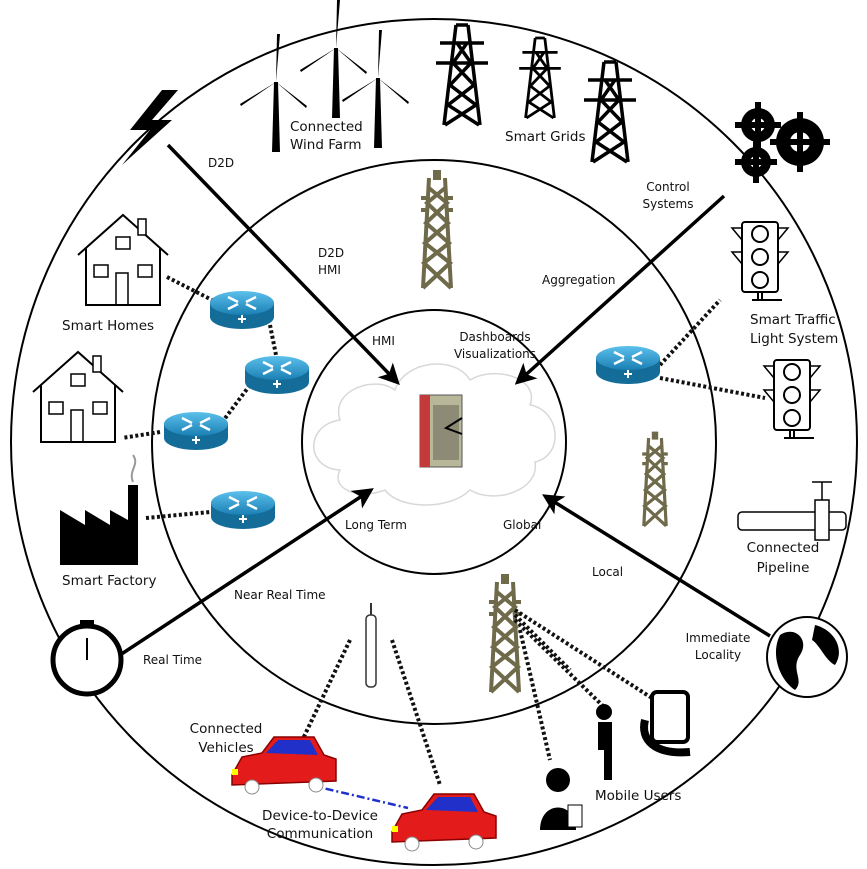  I want to click on turbine, so click(333, 59).